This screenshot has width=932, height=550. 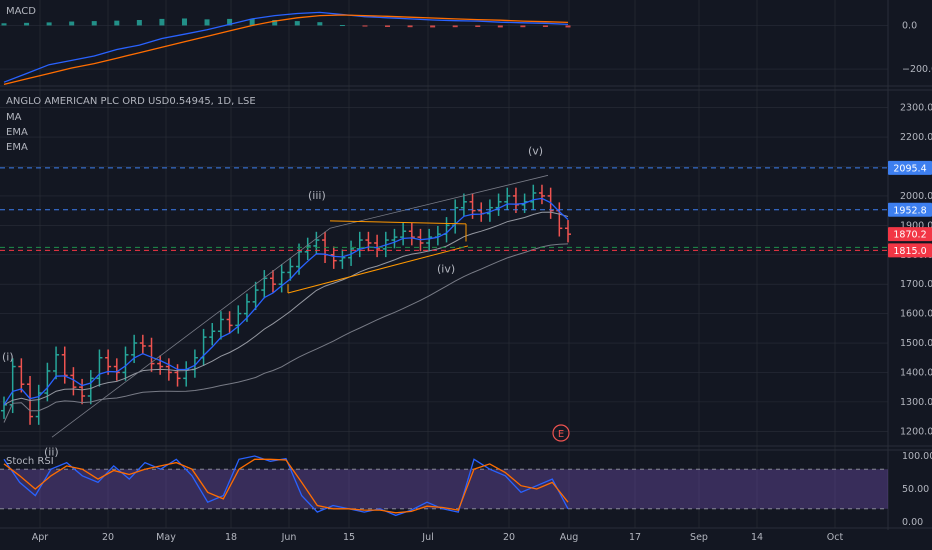 What do you see at coordinates (51, 451) in the screenshot?
I see `wave-label: (ii)` at bounding box center [51, 451].